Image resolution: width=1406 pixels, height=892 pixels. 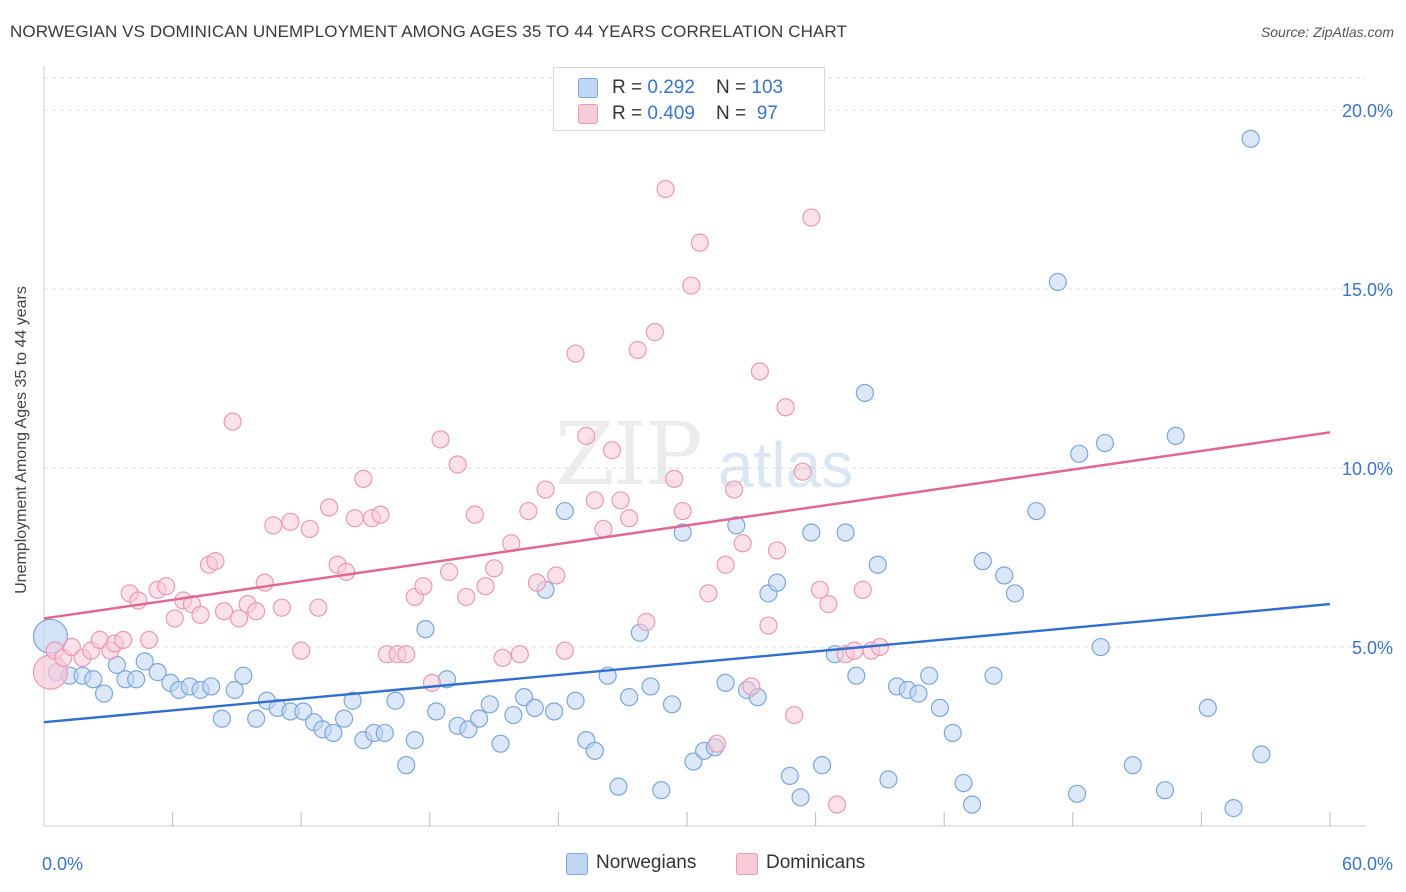 What do you see at coordinates (21, 440) in the screenshot?
I see `y-axis-label: Unemployment Among Ages 35 to 44 years` at bounding box center [21, 440].